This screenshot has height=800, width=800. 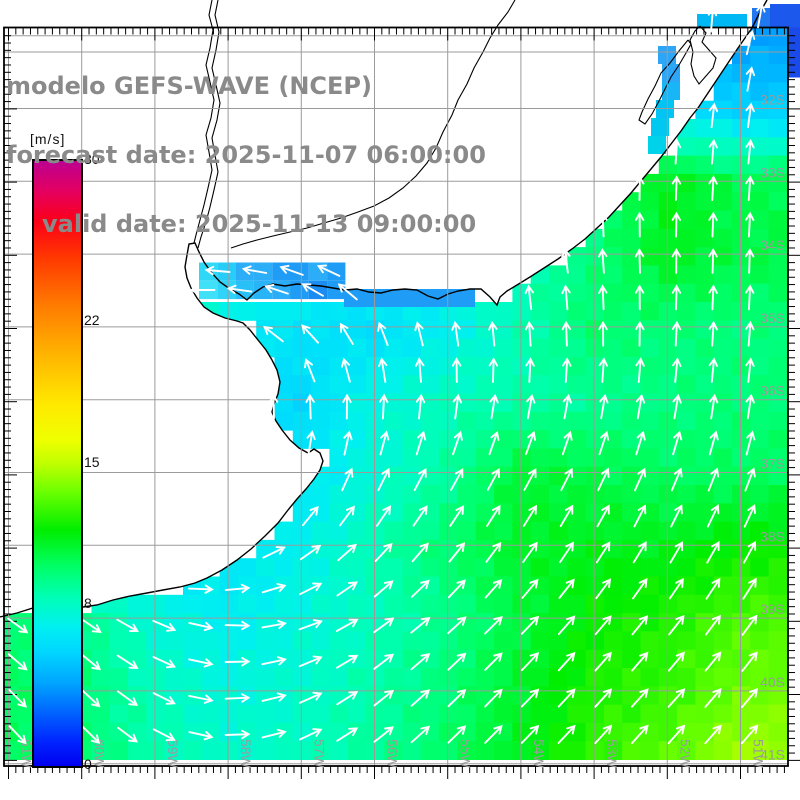 I want to click on model-title: modelo GEFS-WAVE (NCEP), so click(x=189, y=86).